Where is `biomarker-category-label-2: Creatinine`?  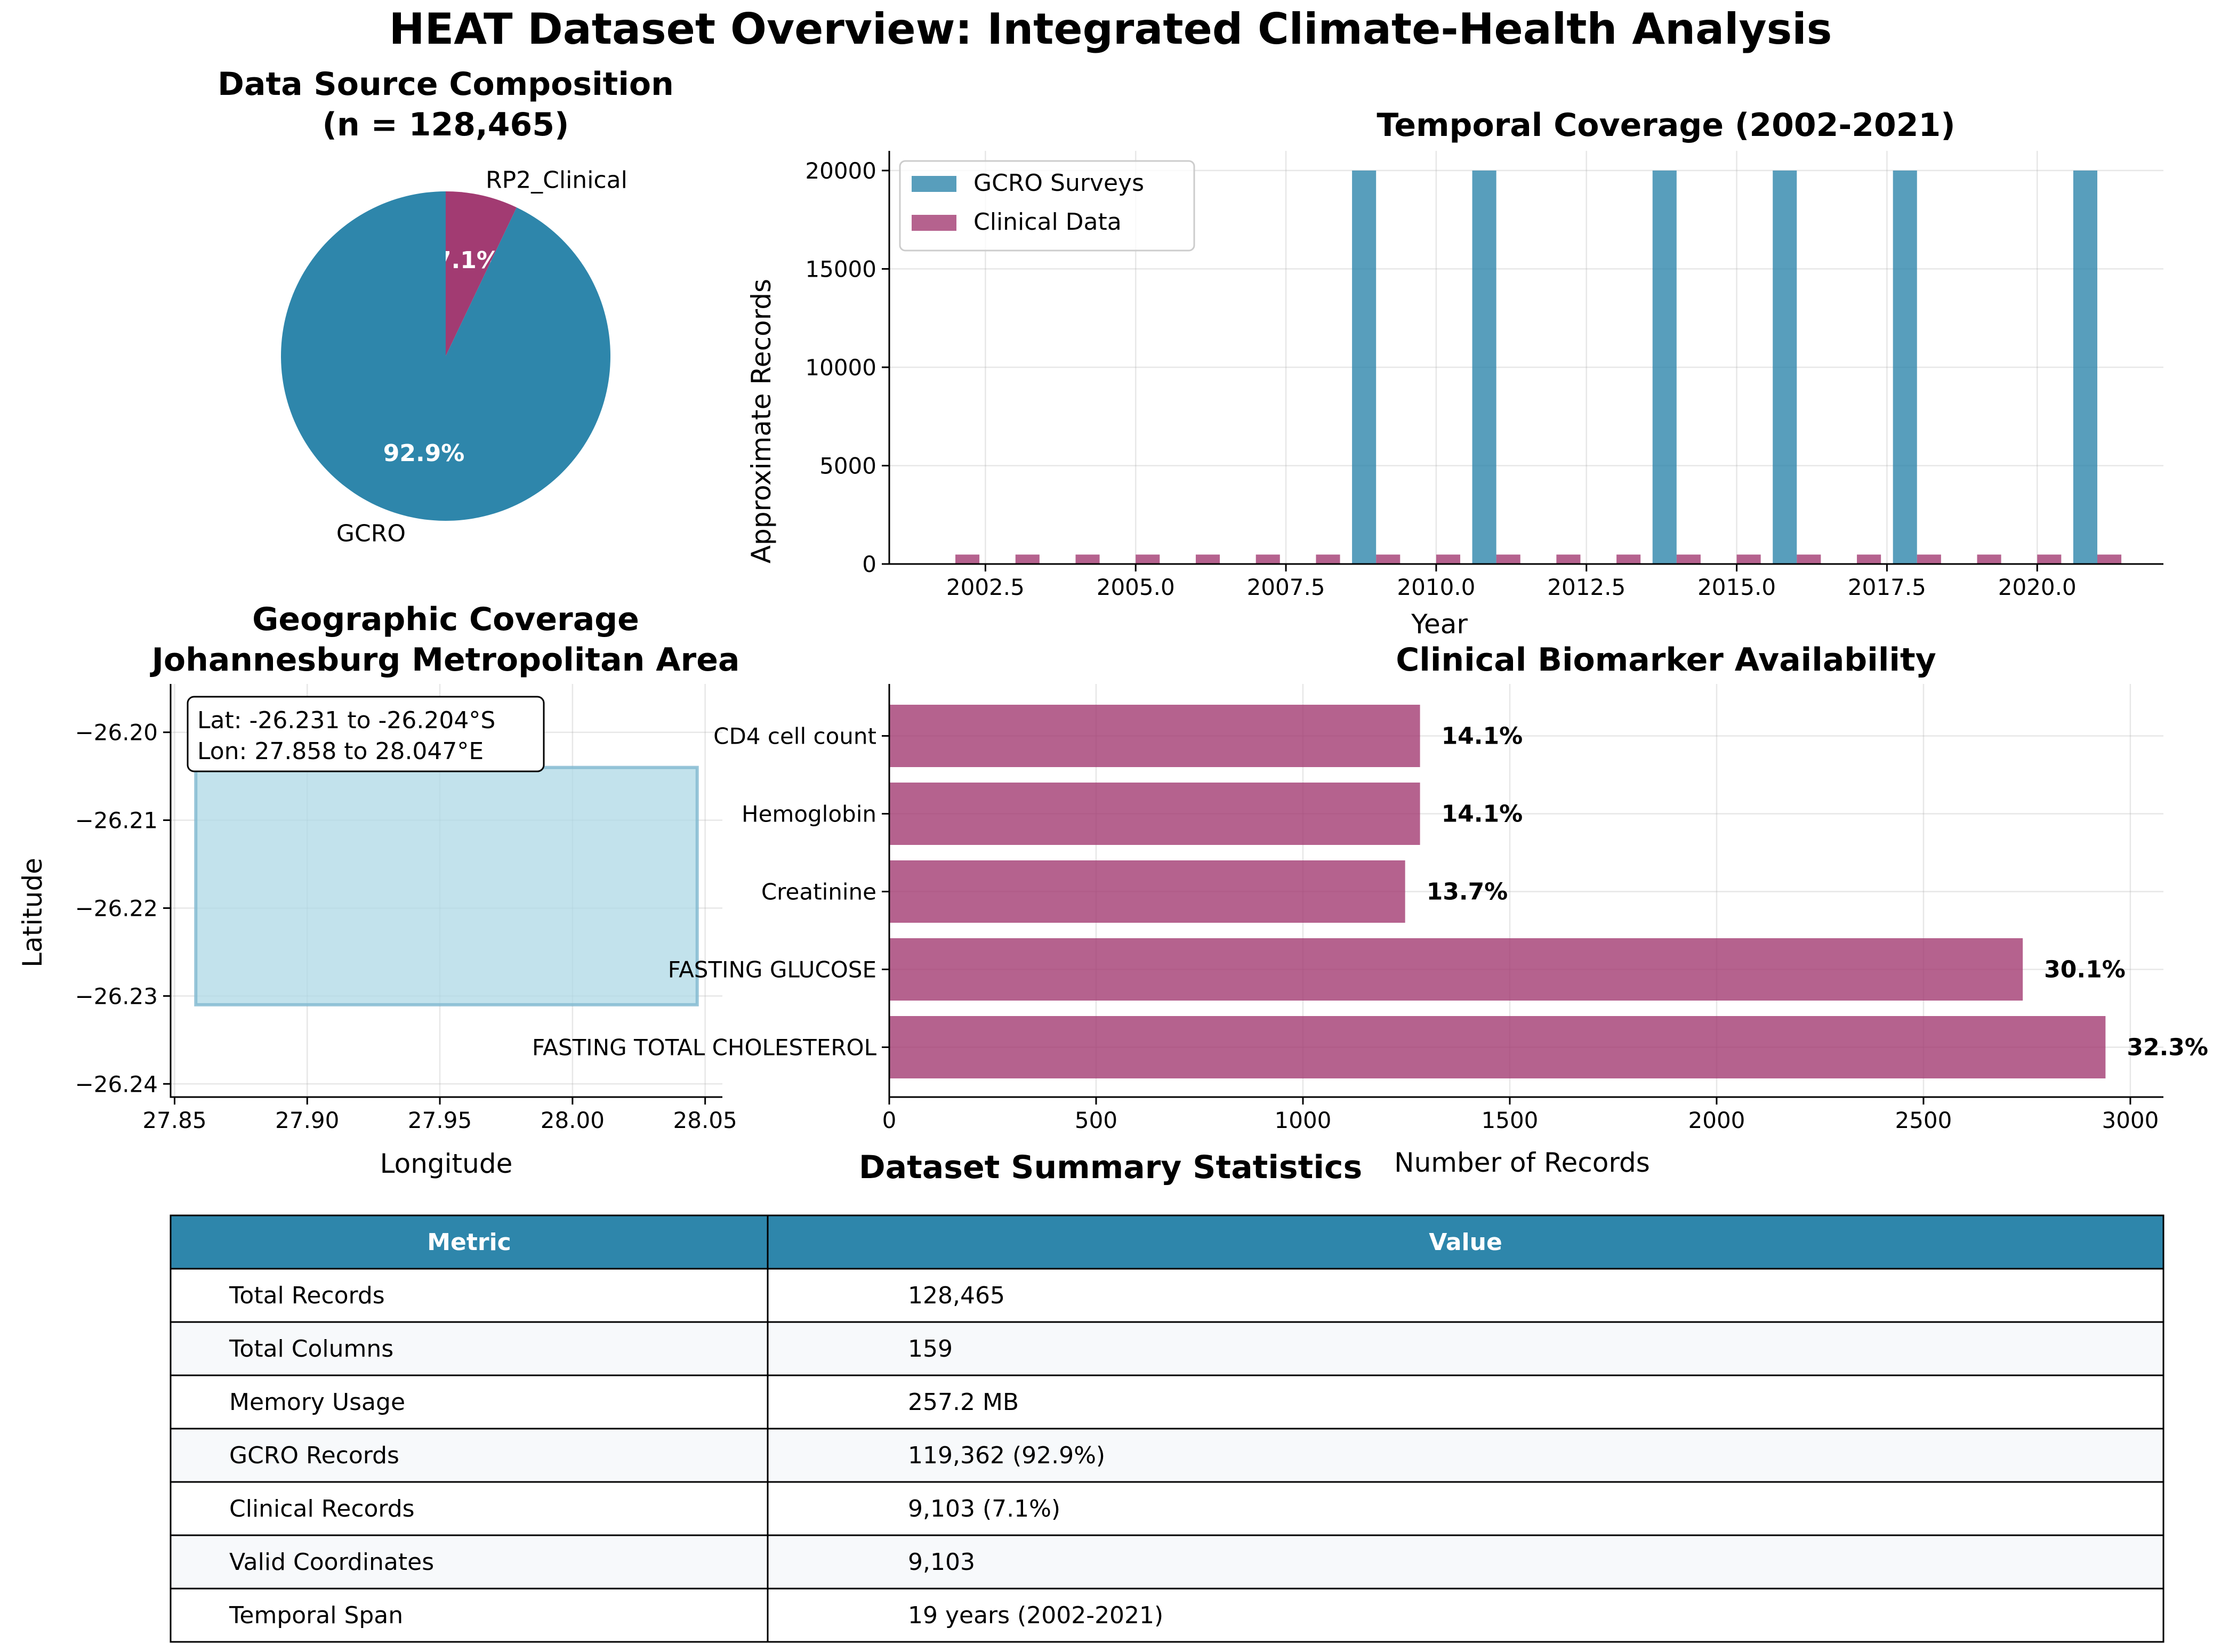
biomarker-category-label-2: Creatinine is located at coordinates (819, 892).